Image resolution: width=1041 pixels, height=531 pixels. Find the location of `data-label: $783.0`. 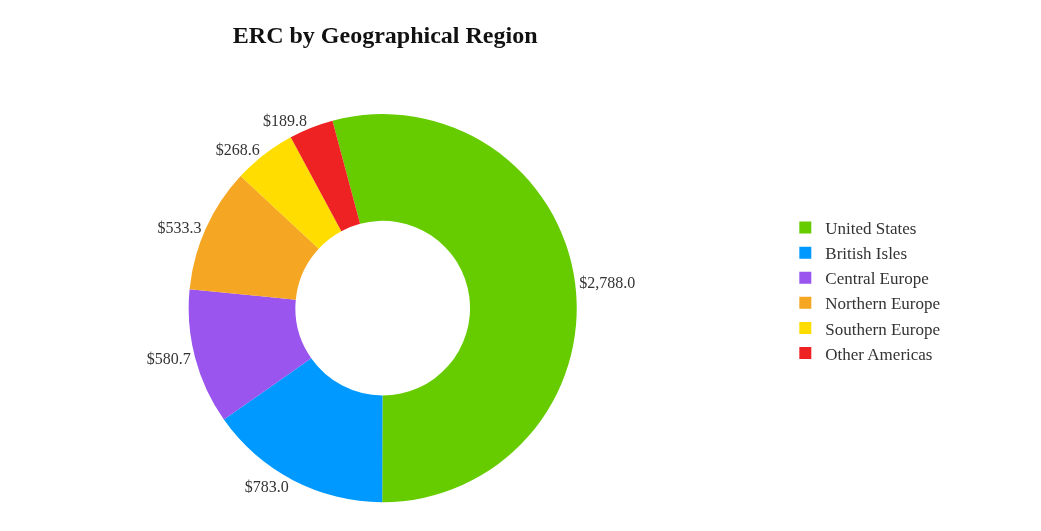

data-label: $783.0 is located at coordinates (266, 487).